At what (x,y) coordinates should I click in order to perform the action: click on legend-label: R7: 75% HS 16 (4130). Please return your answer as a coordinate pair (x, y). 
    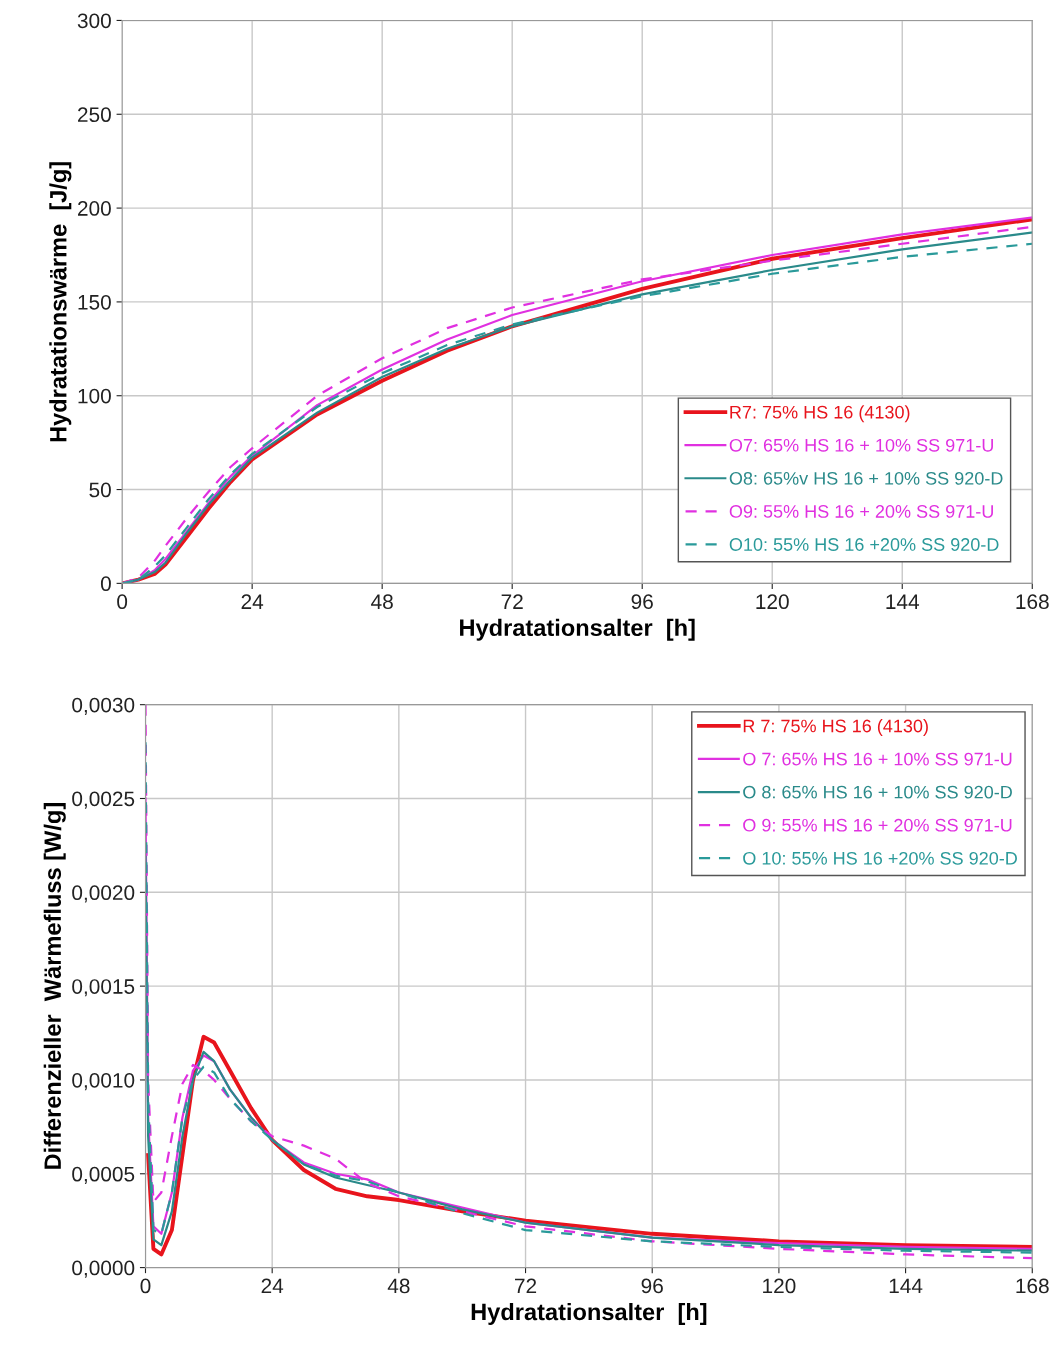
    Looking at the image, I should click on (820, 414).